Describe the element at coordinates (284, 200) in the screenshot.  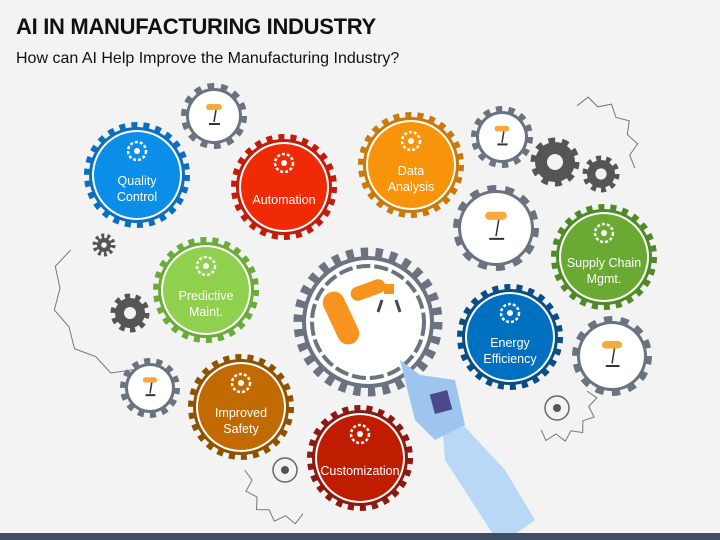
I see `gear-label: Automation` at that location.